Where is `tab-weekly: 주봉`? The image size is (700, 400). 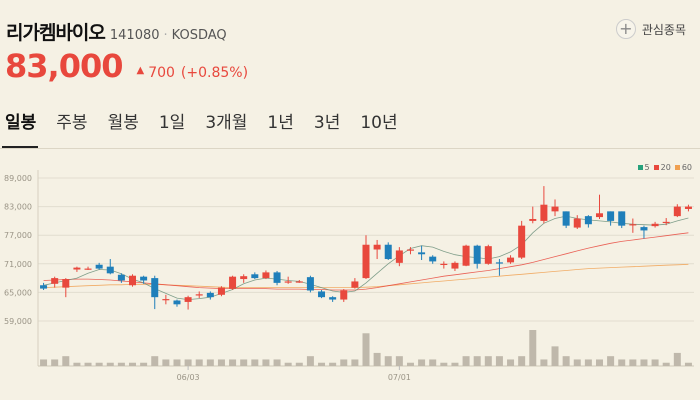 tab-weekly: 주봉 is located at coordinates (72, 123).